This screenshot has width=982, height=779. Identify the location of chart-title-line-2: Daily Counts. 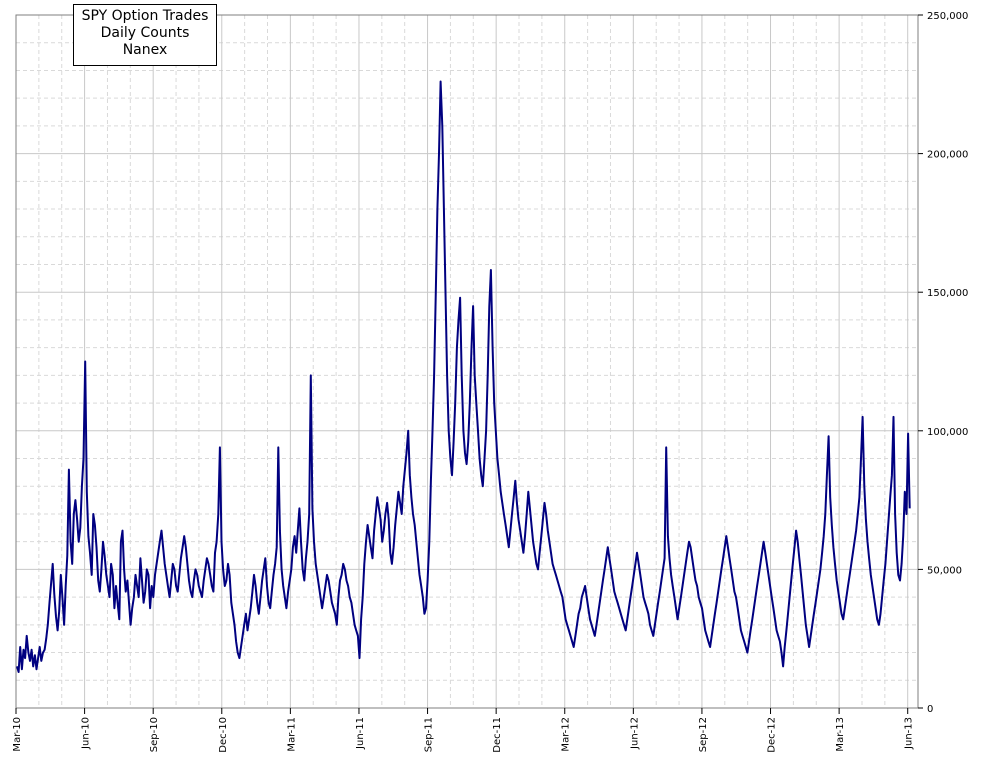
(145, 33).